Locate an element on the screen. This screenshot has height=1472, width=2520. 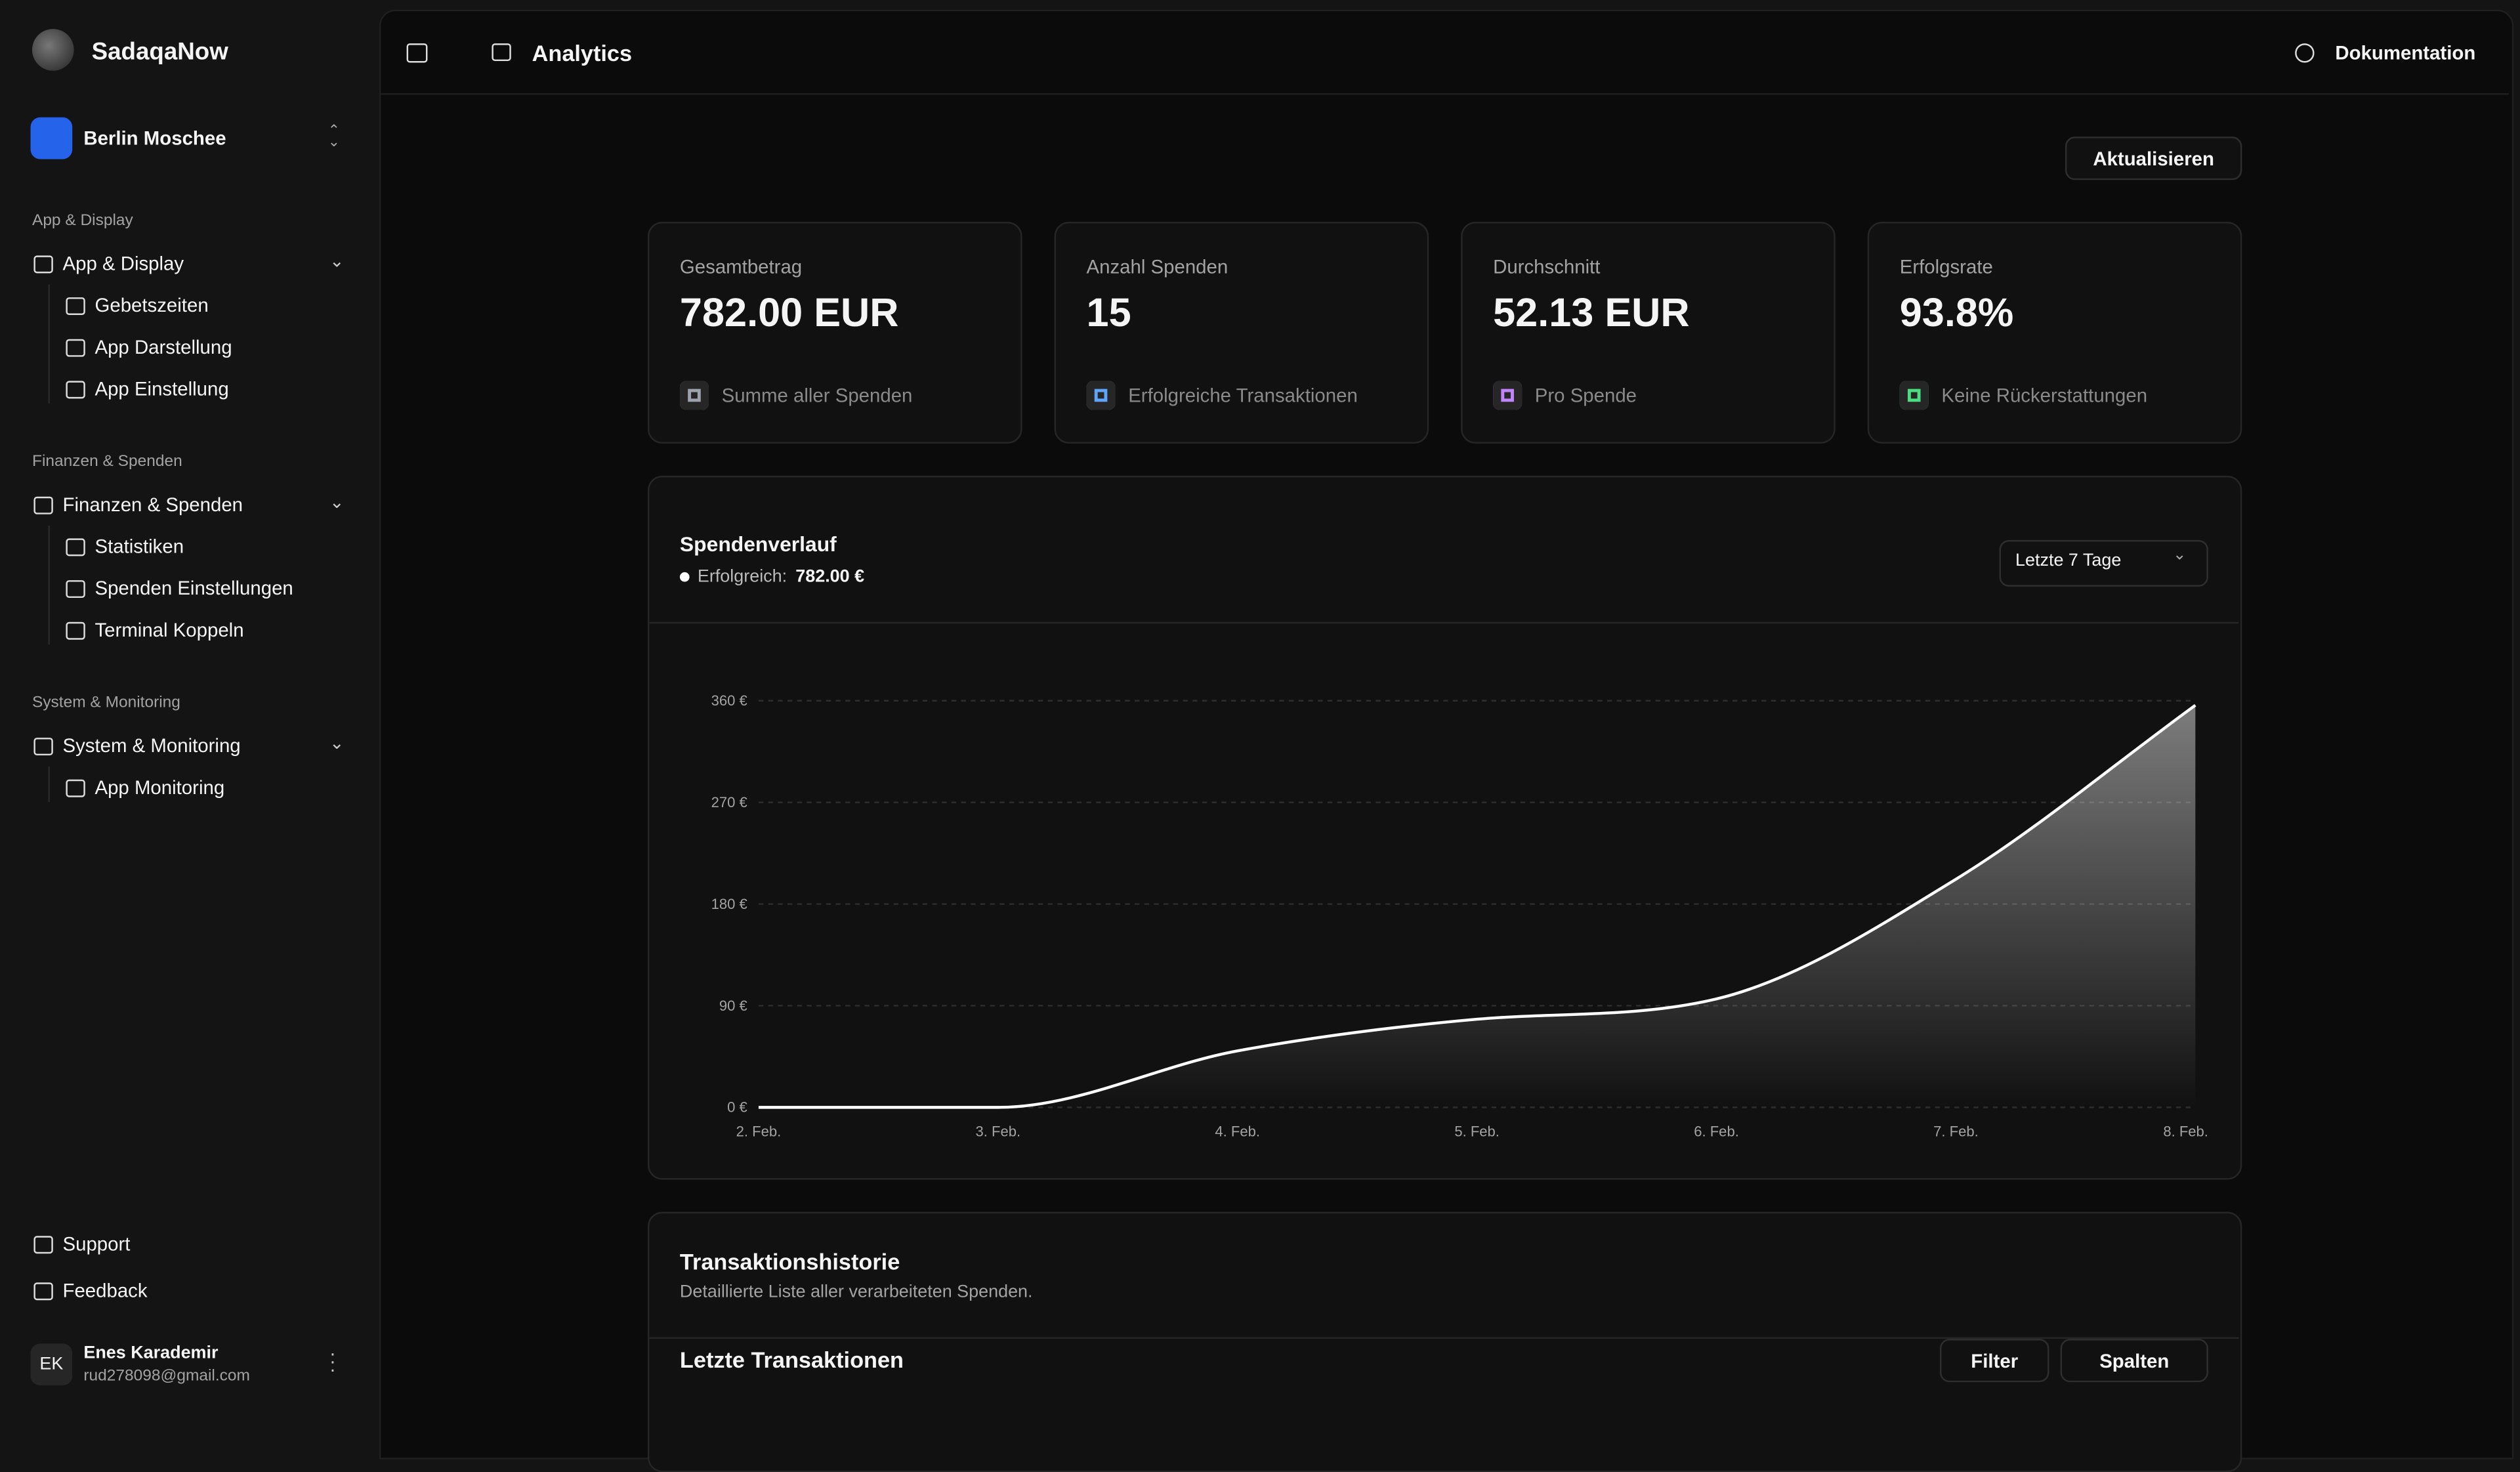
group-title: Finanzen & Spenden is located at coordinates (152, 504).